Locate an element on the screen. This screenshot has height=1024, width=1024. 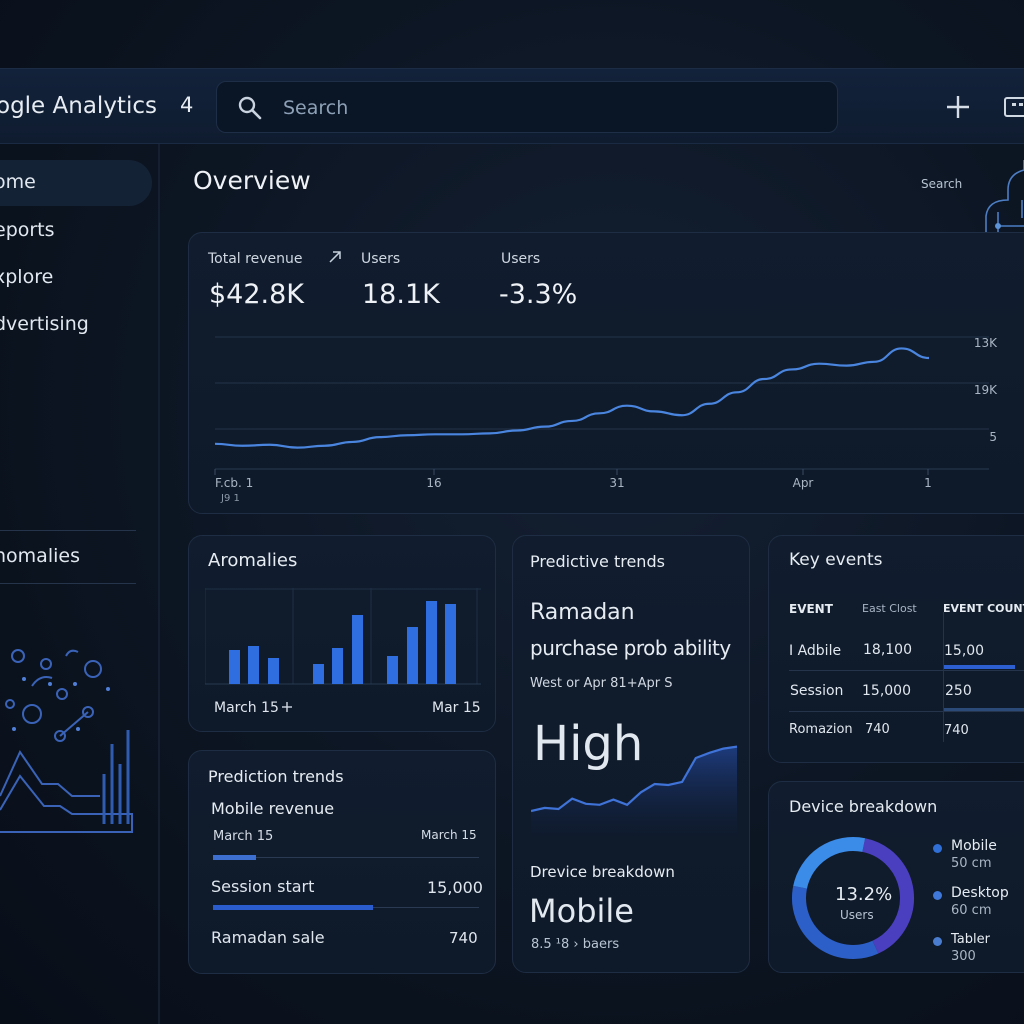
legend-value: 300 is located at coordinates (963, 956).